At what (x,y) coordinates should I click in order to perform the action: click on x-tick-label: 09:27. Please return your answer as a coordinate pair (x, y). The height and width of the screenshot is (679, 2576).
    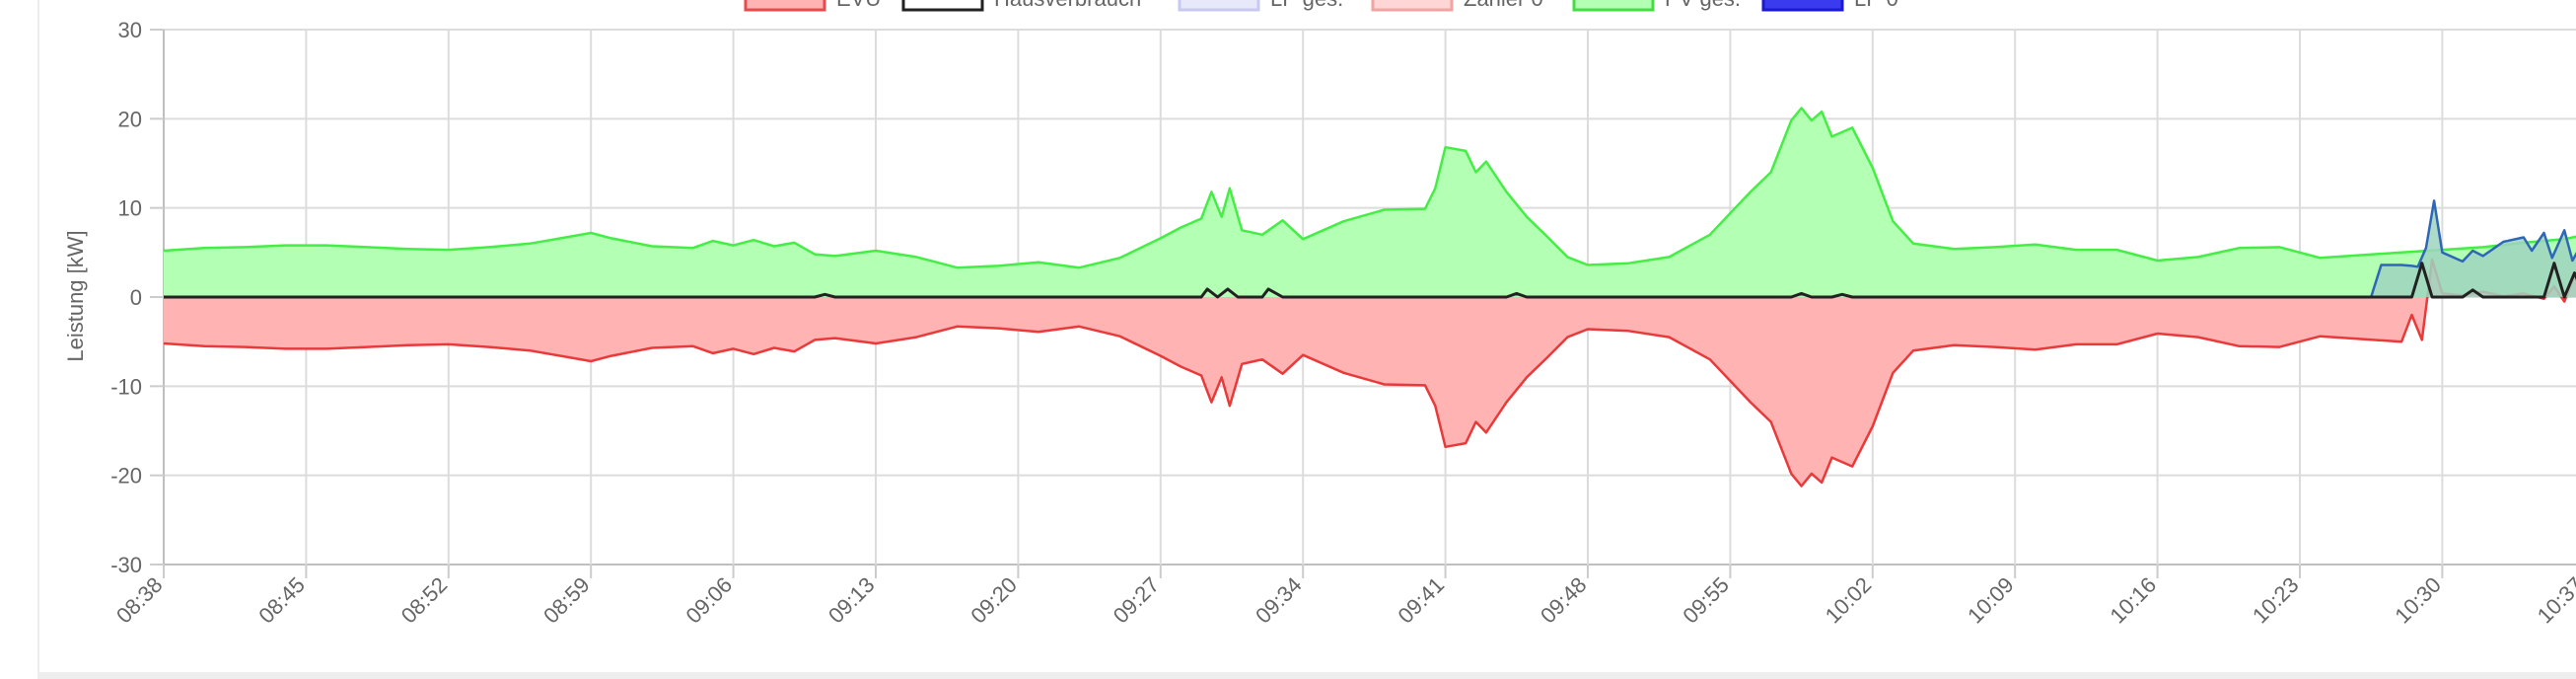
    Looking at the image, I should click on (1137, 600).